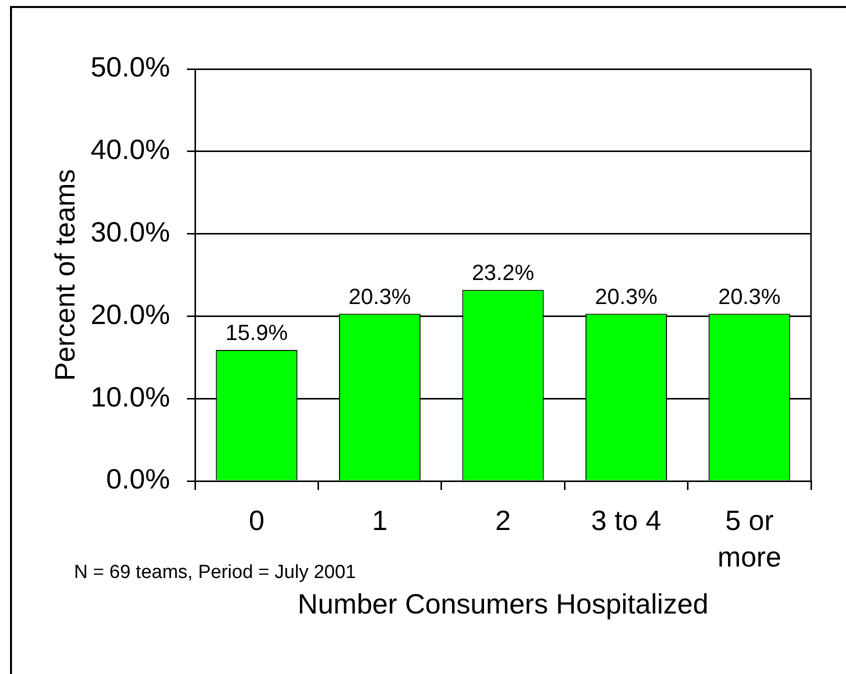 This screenshot has height=674, width=846. Describe the element at coordinates (130, 150) in the screenshot. I see `y-tick-label: 40.0%` at that location.